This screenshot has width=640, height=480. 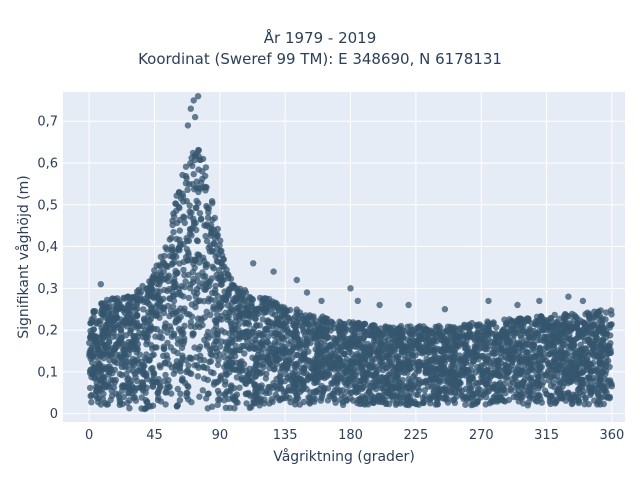 I want to click on y-tick-label: 0,4, so click(x=47, y=247).